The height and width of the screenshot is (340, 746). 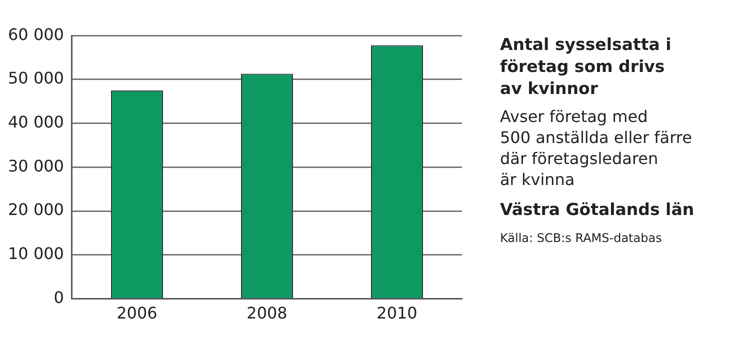 What do you see at coordinates (36, 210) in the screenshot?
I see `y-tick-label: 20 000` at bounding box center [36, 210].